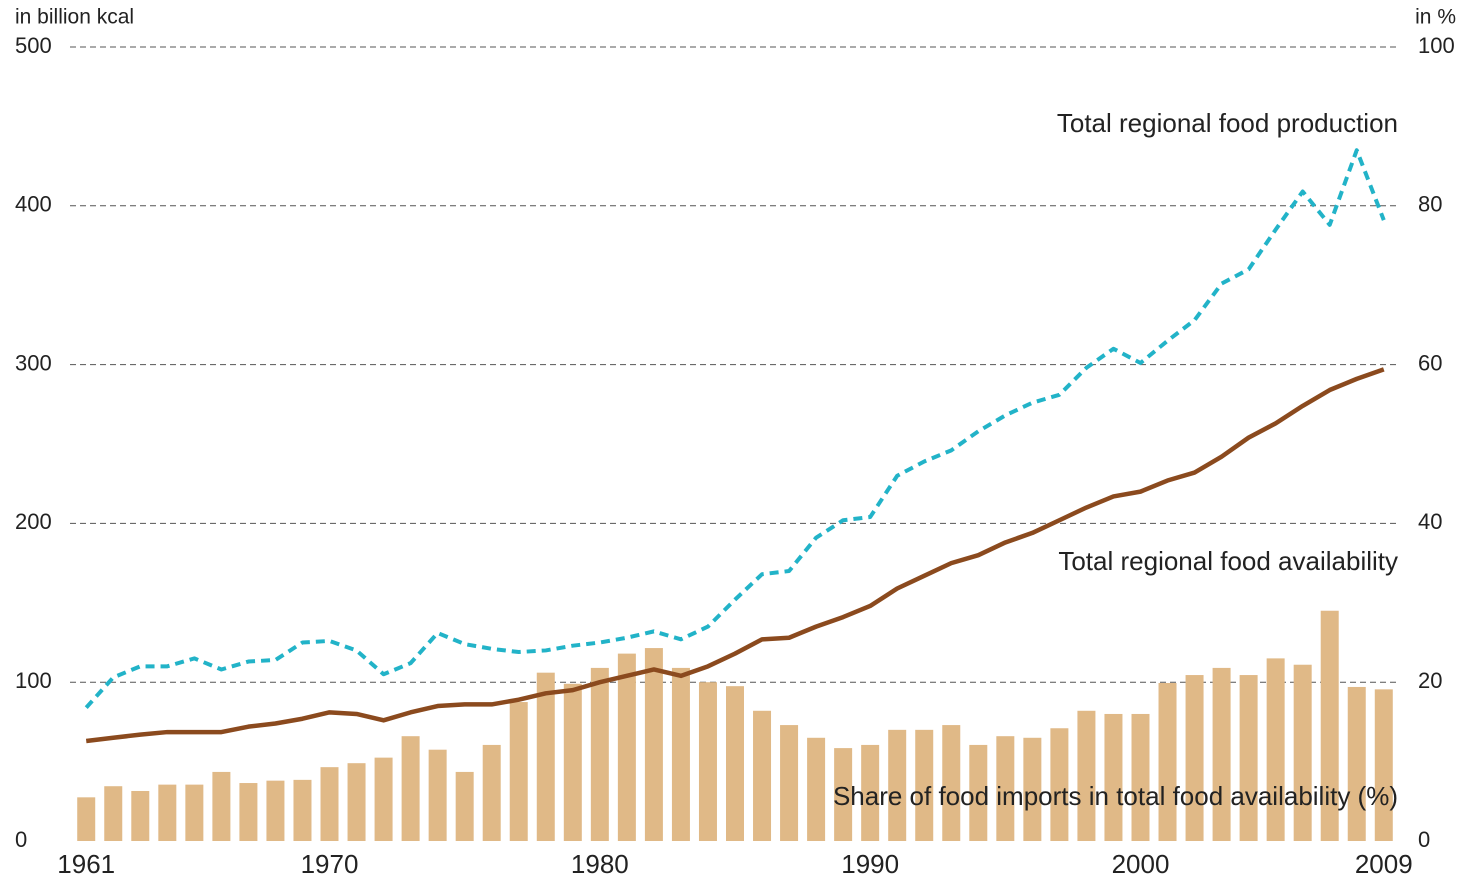 The height and width of the screenshot is (883, 1468). Describe the element at coordinates (33, 45) in the screenshot. I see `y-tick-label: 500` at that location.